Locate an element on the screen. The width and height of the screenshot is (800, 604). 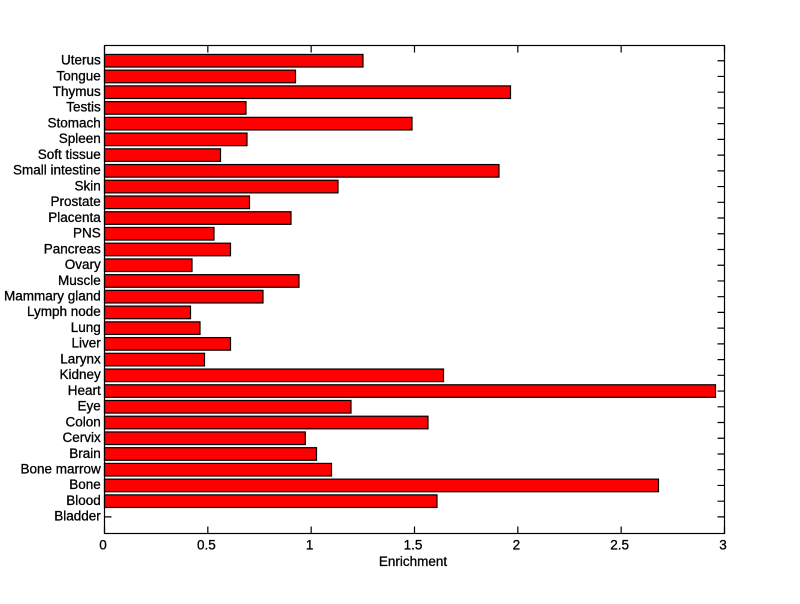
svg-text: 2.5 is located at coordinates (619, 544).